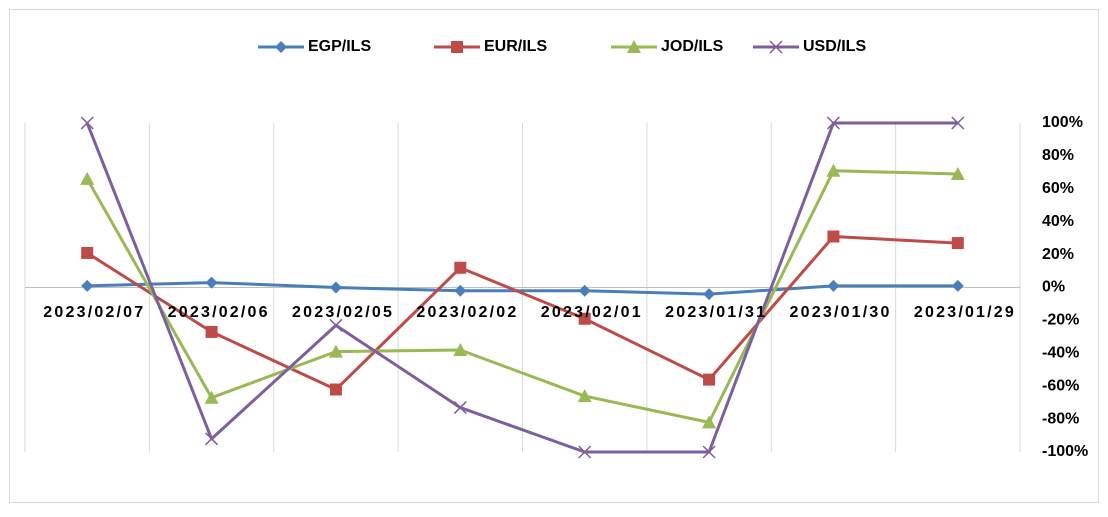 Image resolution: width=1108 pixels, height=517 pixels. I want to click on x-tick-label: 2023/01/31, so click(716, 312).